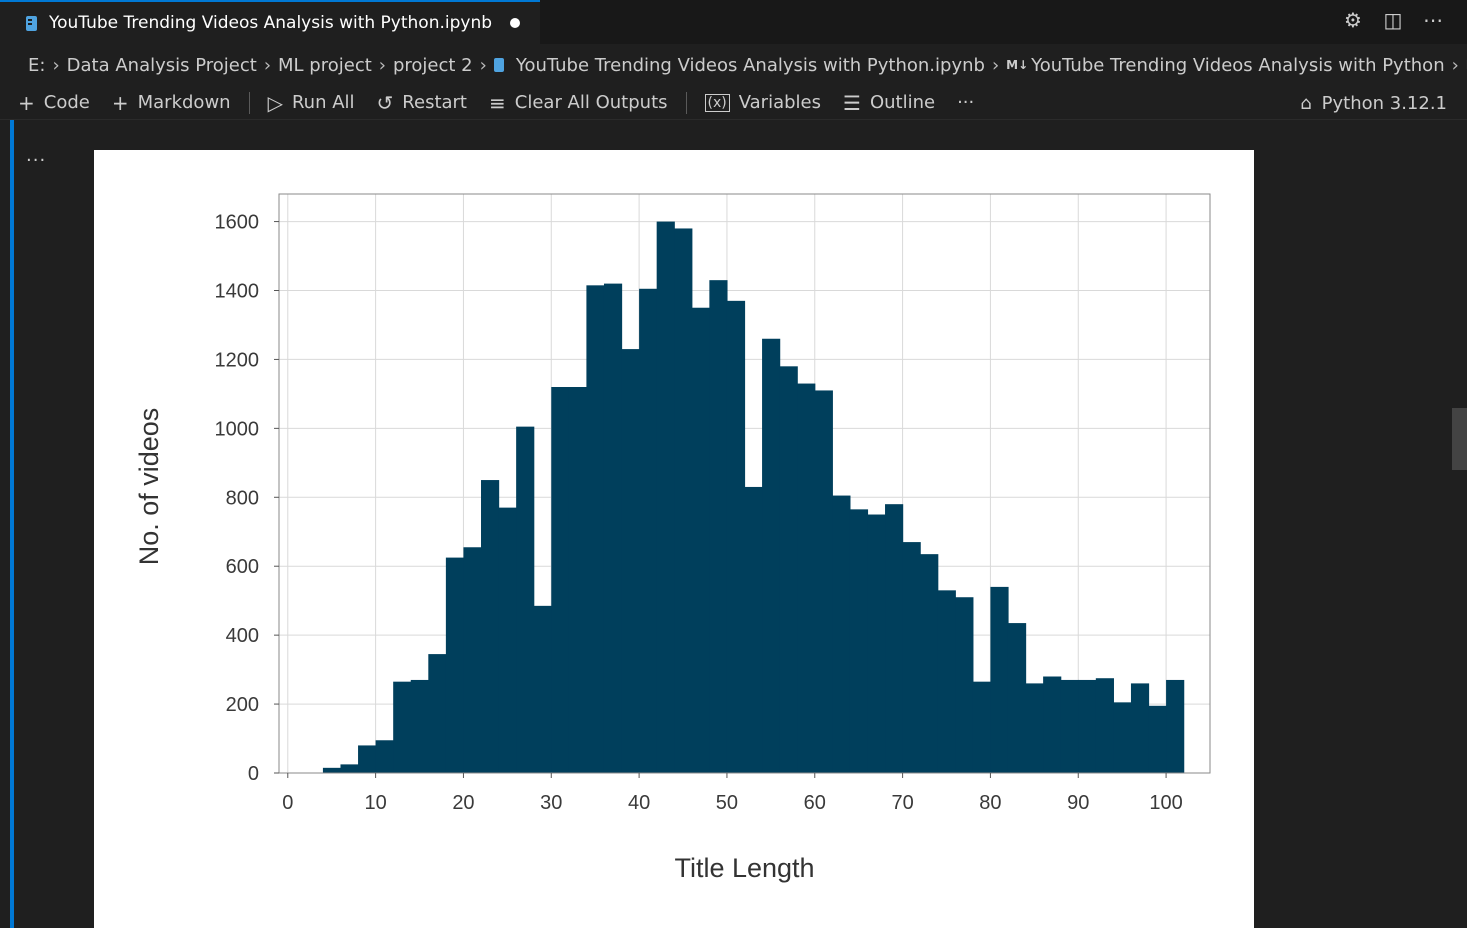 The height and width of the screenshot is (928, 1467). I want to click on run-all-label: Run All, so click(323, 102).